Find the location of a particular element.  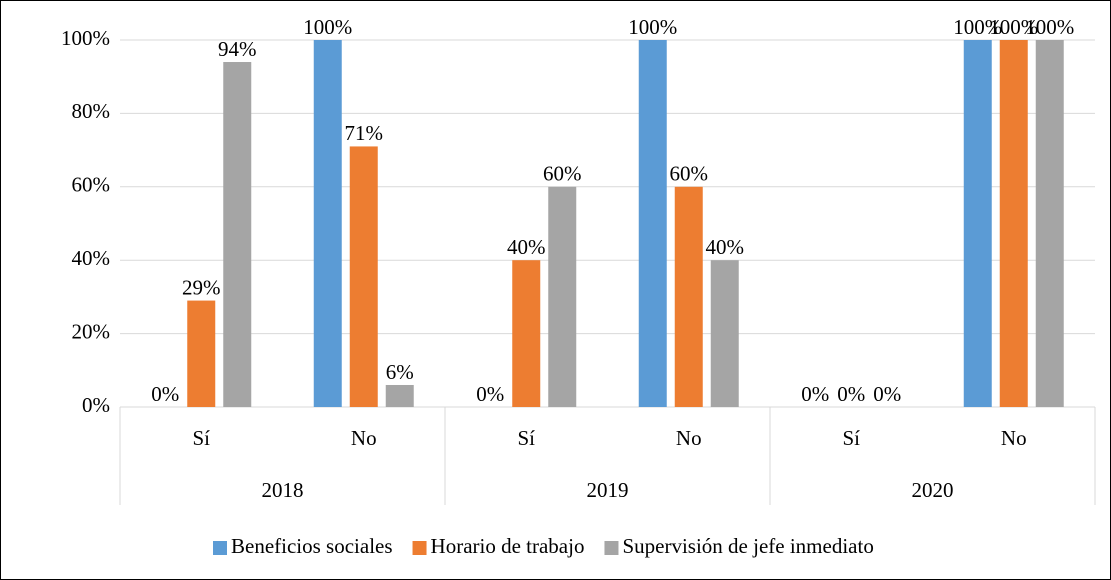

value-label: 6% is located at coordinates (400, 372).